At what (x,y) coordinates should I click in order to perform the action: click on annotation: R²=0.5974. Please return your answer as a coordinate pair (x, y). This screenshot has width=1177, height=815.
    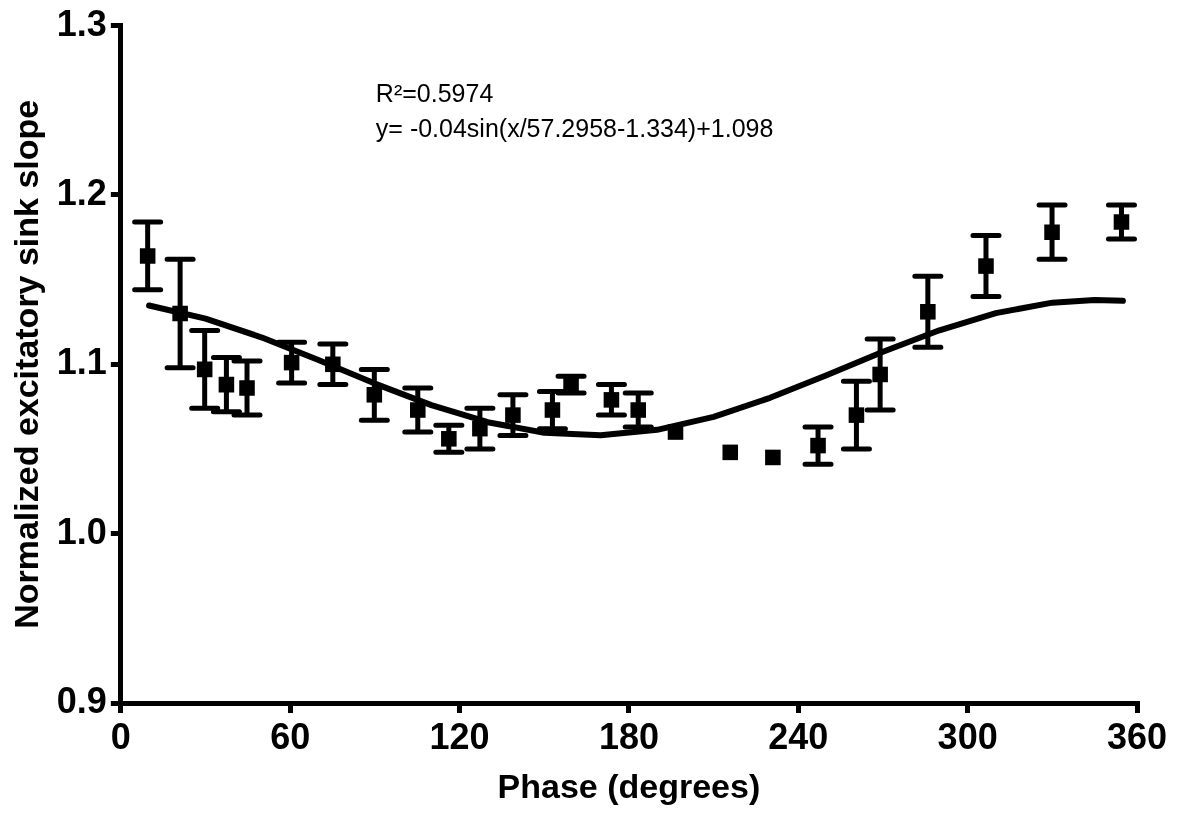
    Looking at the image, I should click on (434, 93).